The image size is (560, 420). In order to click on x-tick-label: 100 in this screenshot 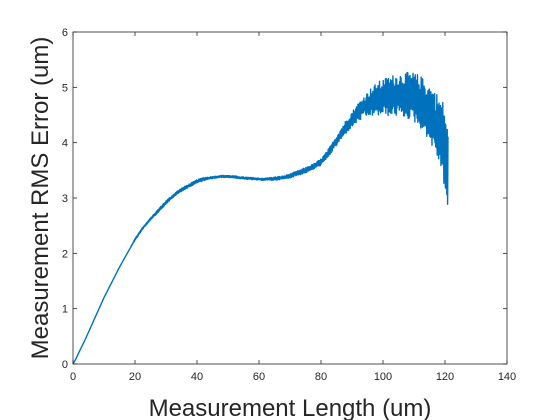, I will do `click(383, 377)`.